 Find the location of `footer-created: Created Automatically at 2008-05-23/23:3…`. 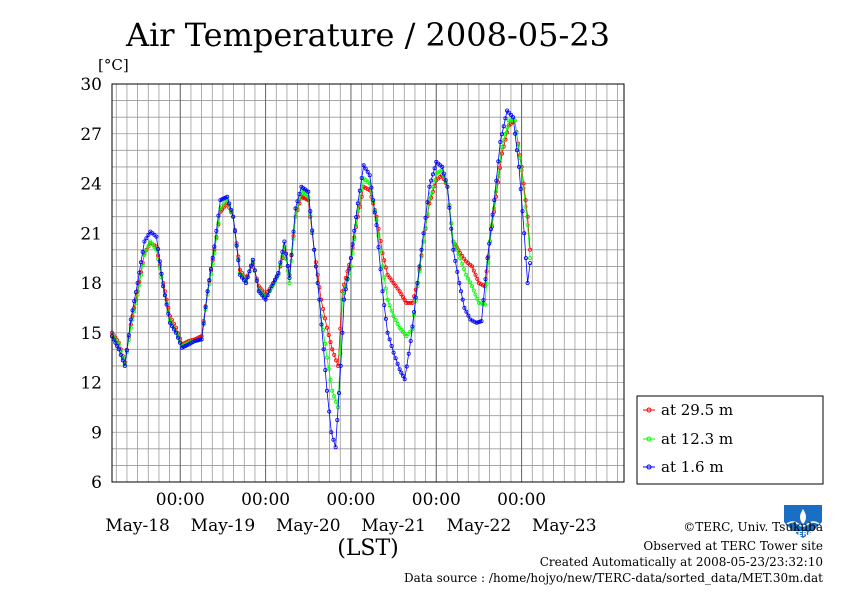

footer-created: Created Automatically at 2008-05-23/23:3… is located at coordinates (681, 562).